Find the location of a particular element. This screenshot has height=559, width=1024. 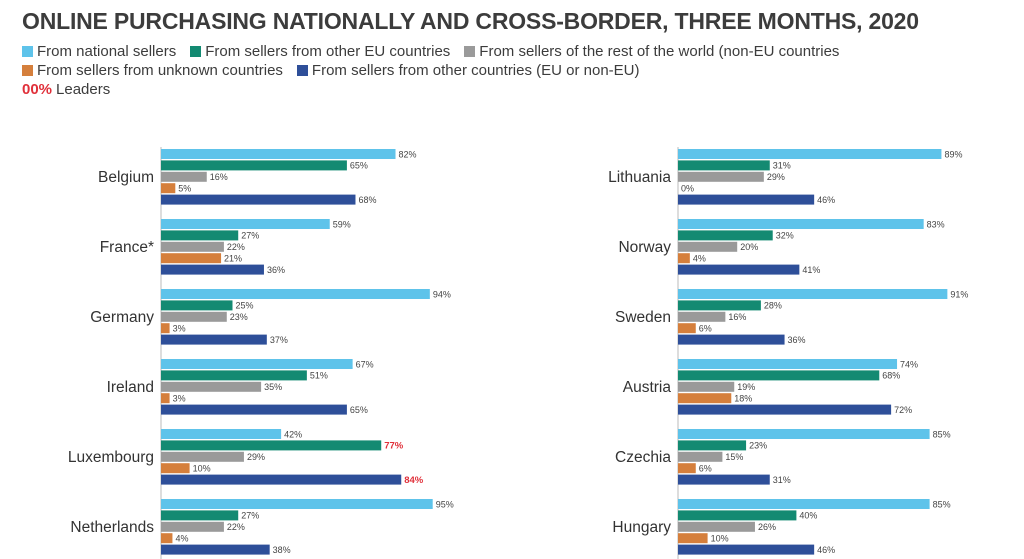

country-label: Czechia is located at coordinates (643, 457).